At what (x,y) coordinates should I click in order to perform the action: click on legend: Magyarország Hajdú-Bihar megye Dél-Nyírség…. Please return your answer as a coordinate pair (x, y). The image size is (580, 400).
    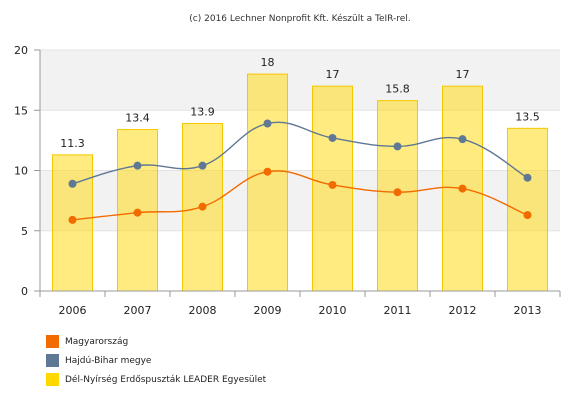
    Looking at the image, I should click on (156, 360).